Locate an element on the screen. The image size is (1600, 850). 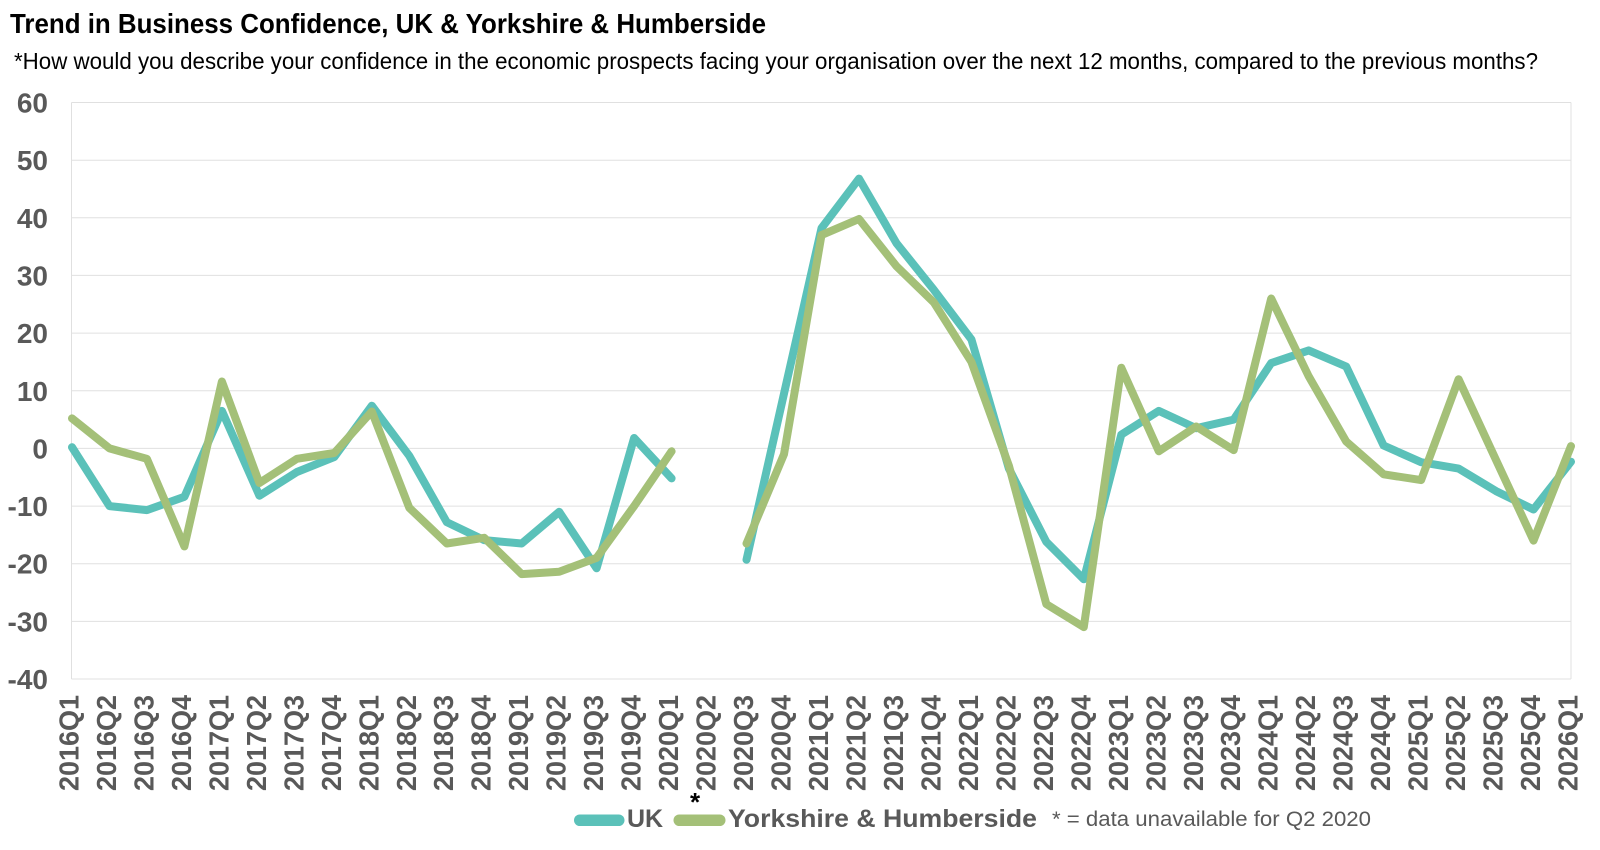
svg-text: 2017Q1 is located at coordinates (218, 743).